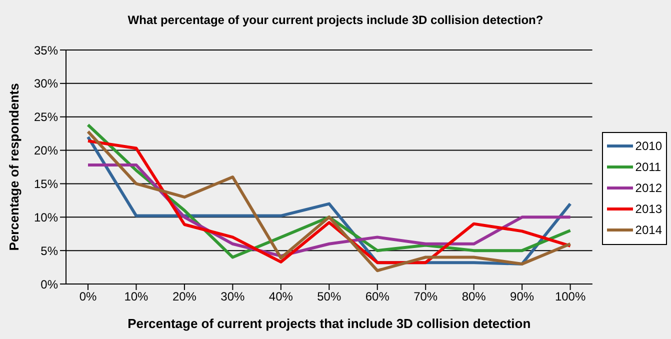 The image size is (671, 339). What do you see at coordinates (46, 83) in the screenshot?
I see `y-tick-label: 30%` at bounding box center [46, 83].